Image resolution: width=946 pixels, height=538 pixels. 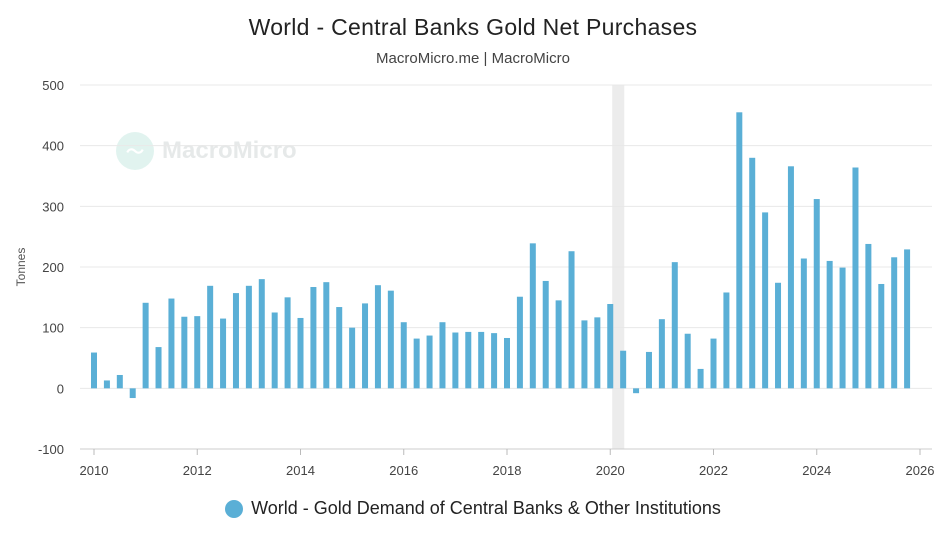 I want to click on y-axis-label: Tonnes, so click(x=21, y=267).